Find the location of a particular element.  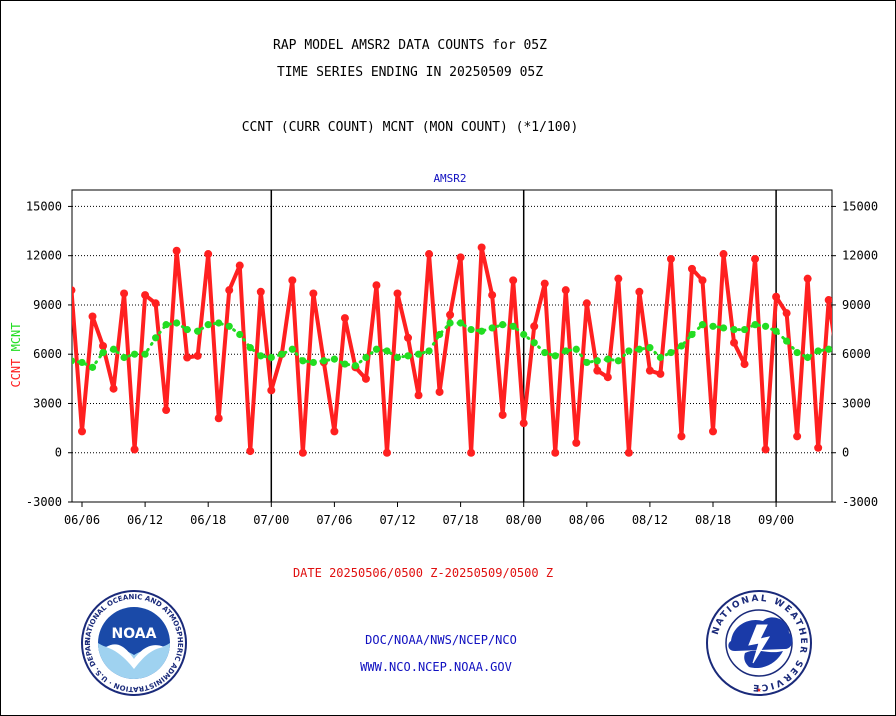

xtick-label: 07/12 is located at coordinates (397, 520).